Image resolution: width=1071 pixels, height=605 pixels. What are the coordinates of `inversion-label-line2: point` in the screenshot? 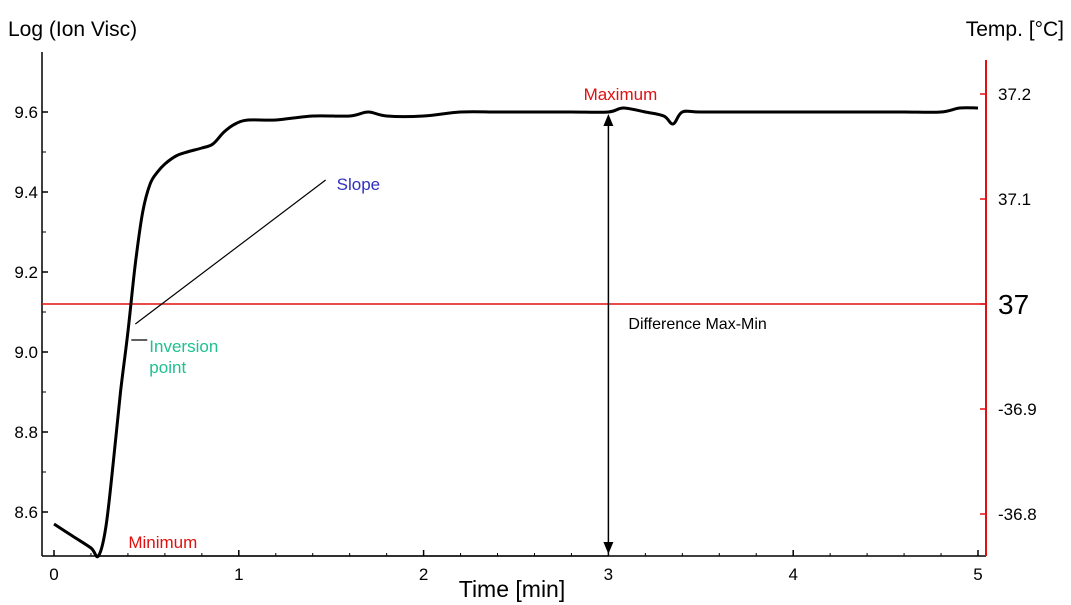 It's located at (167, 367).